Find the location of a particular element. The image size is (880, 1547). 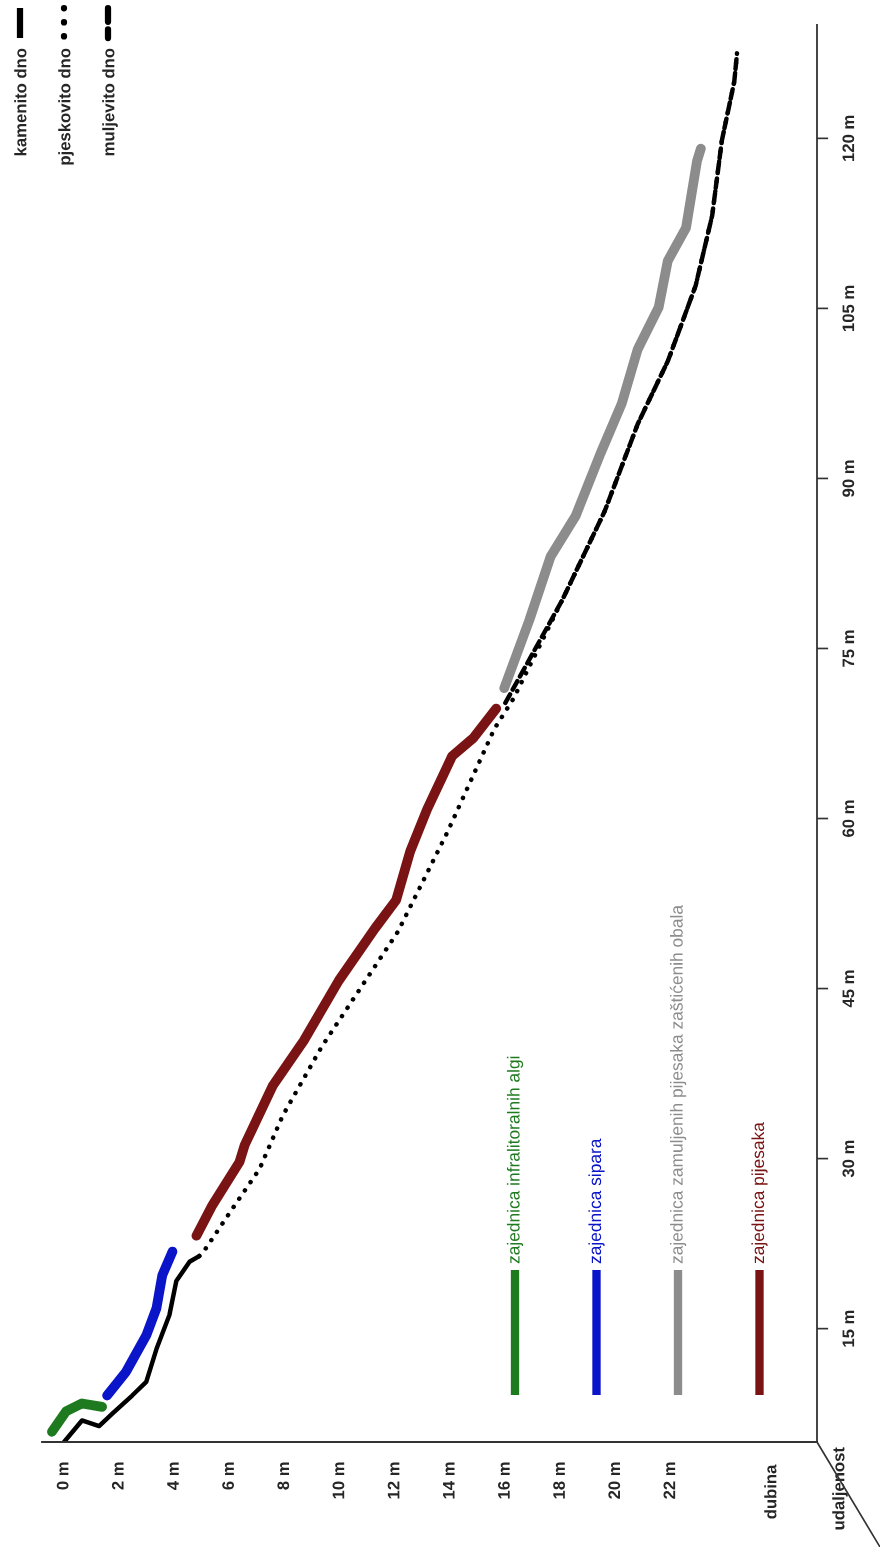

x-tick-label: 12 m is located at coordinates (393, 1480).